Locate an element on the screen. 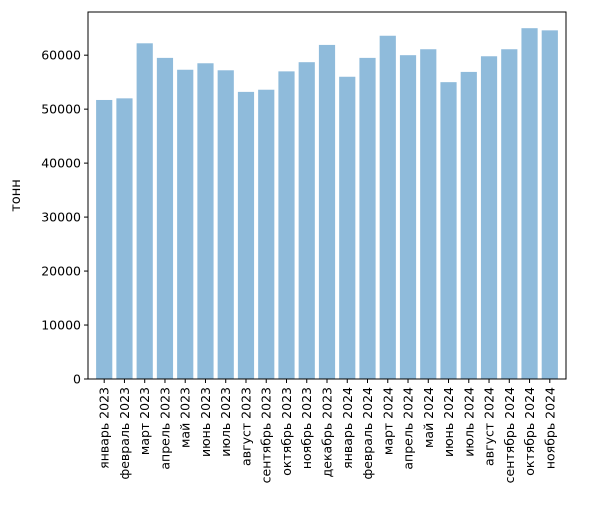 The width and height of the screenshot is (589, 506). x-tick-label: май 2023 is located at coordinates (185, 417).